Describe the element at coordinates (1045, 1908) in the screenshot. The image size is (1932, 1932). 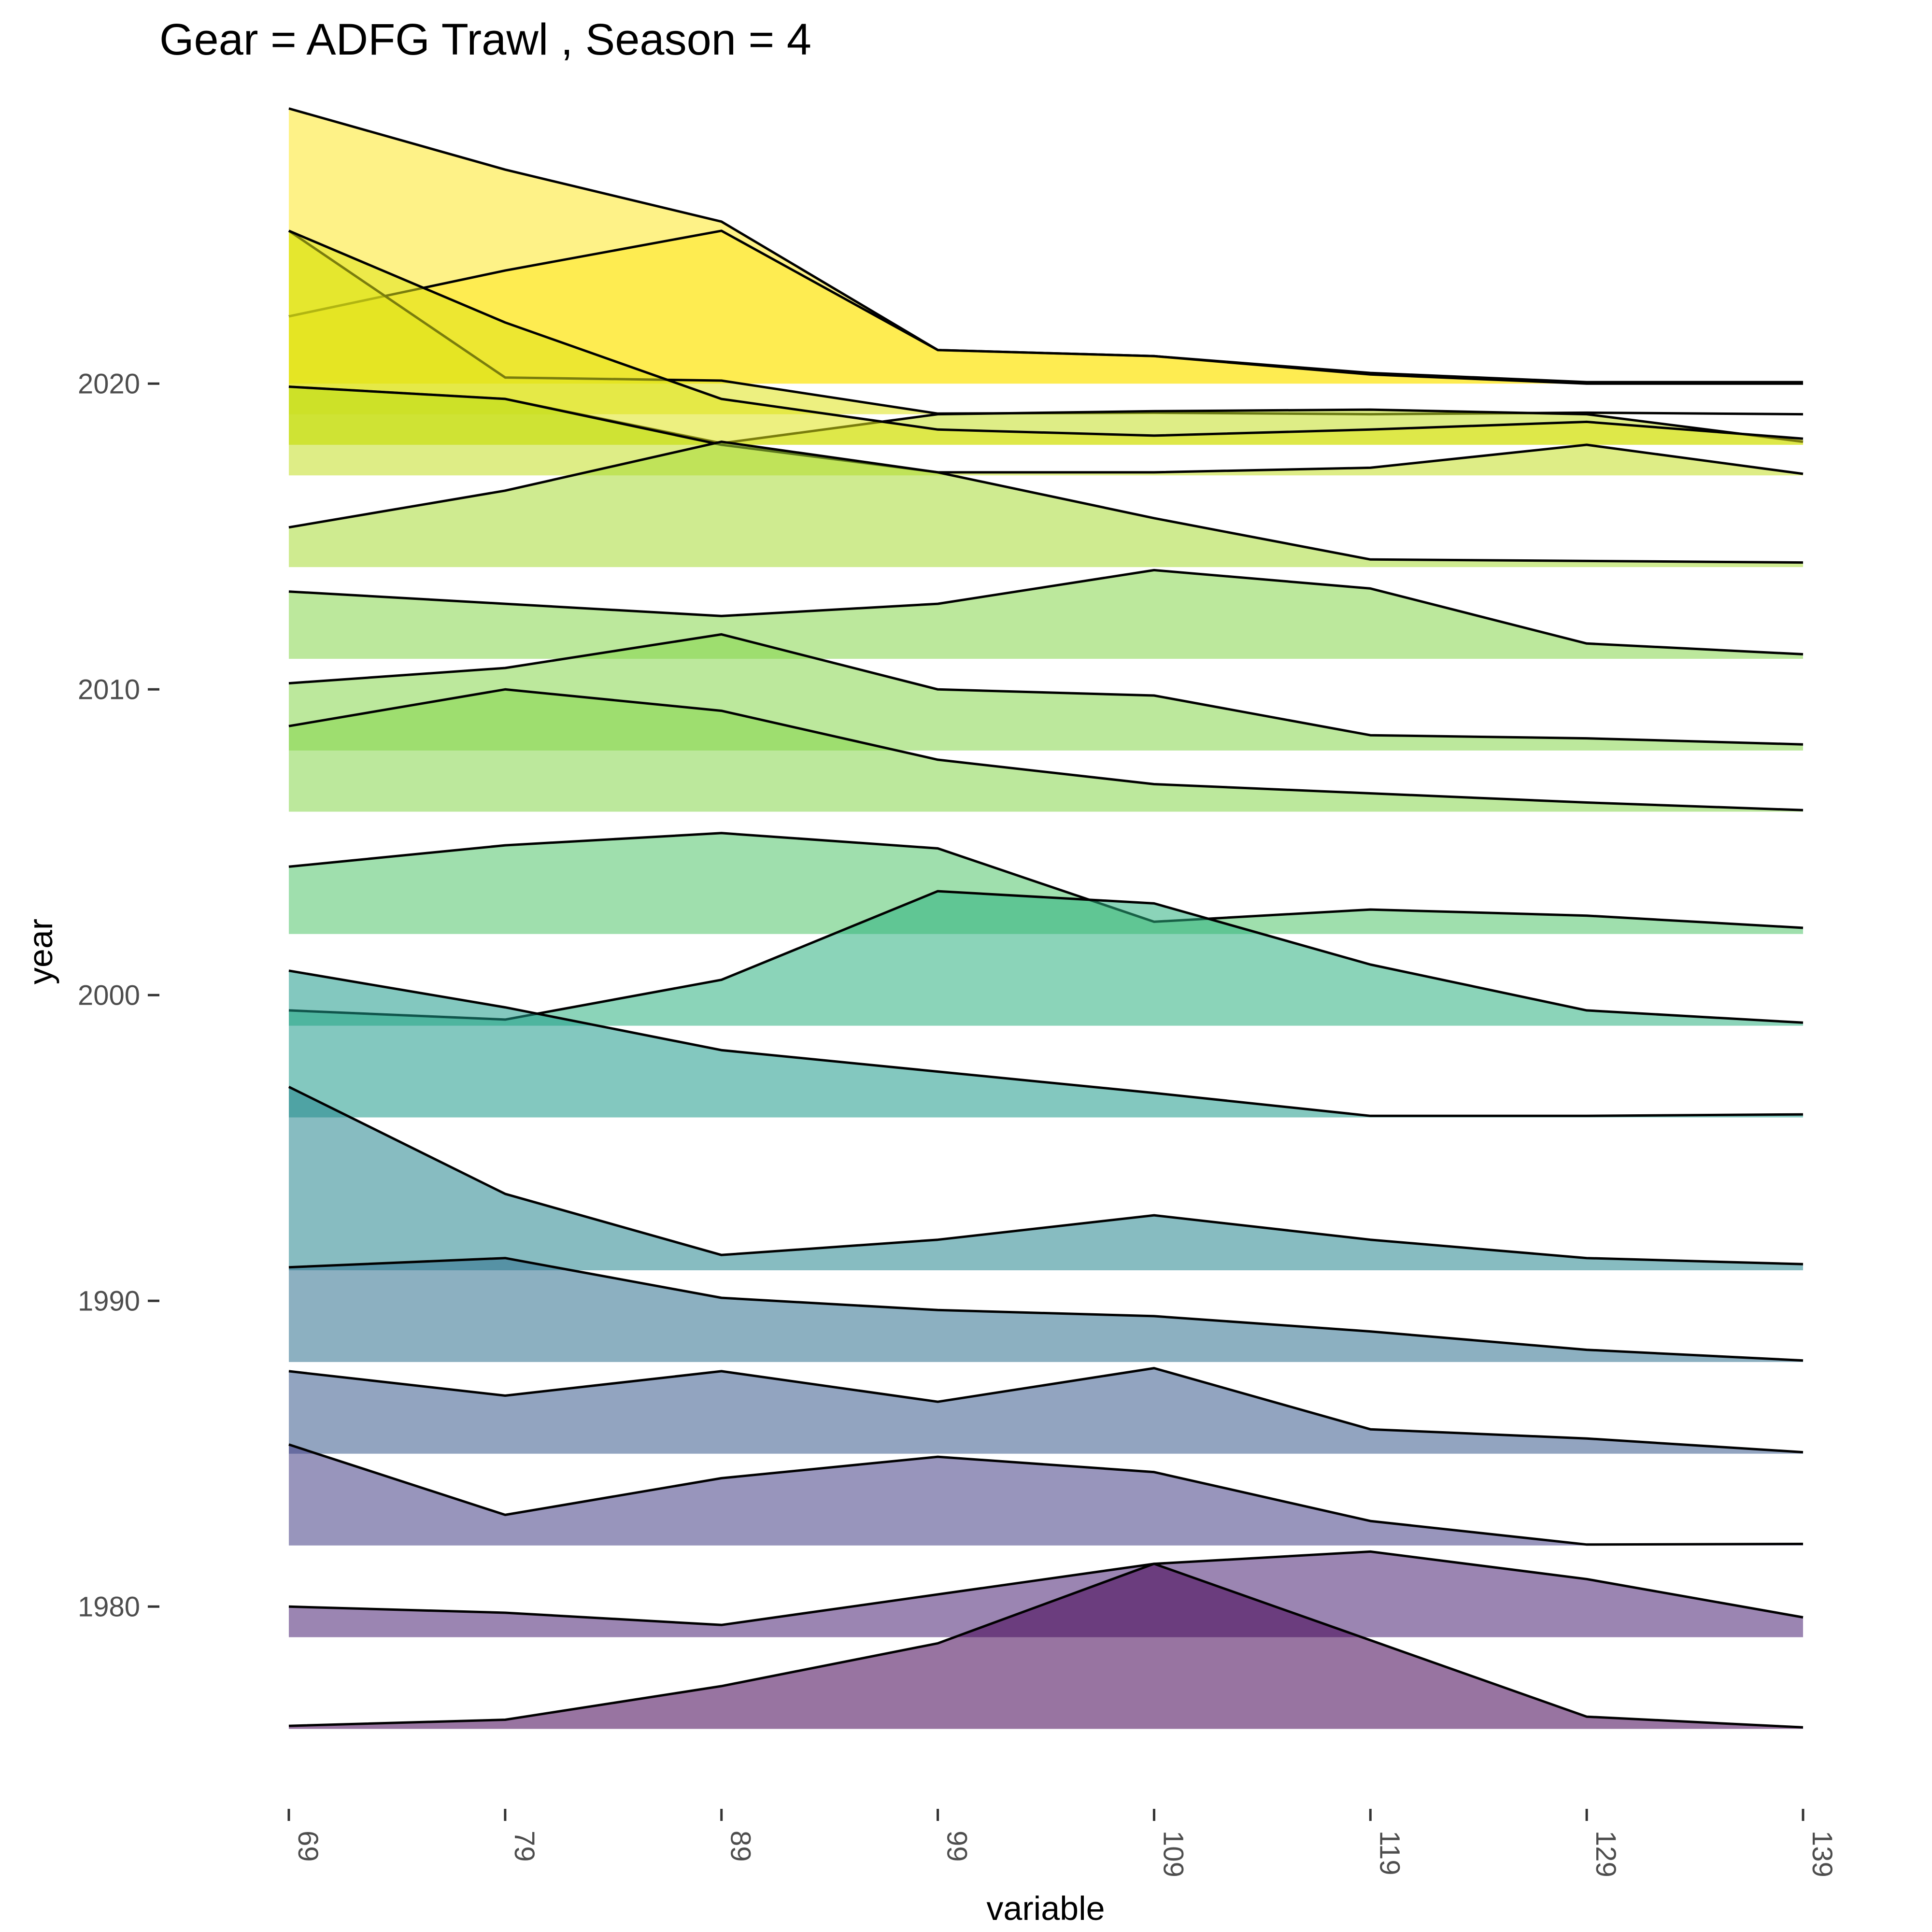
I see `x-axis-title: variable` at that location.